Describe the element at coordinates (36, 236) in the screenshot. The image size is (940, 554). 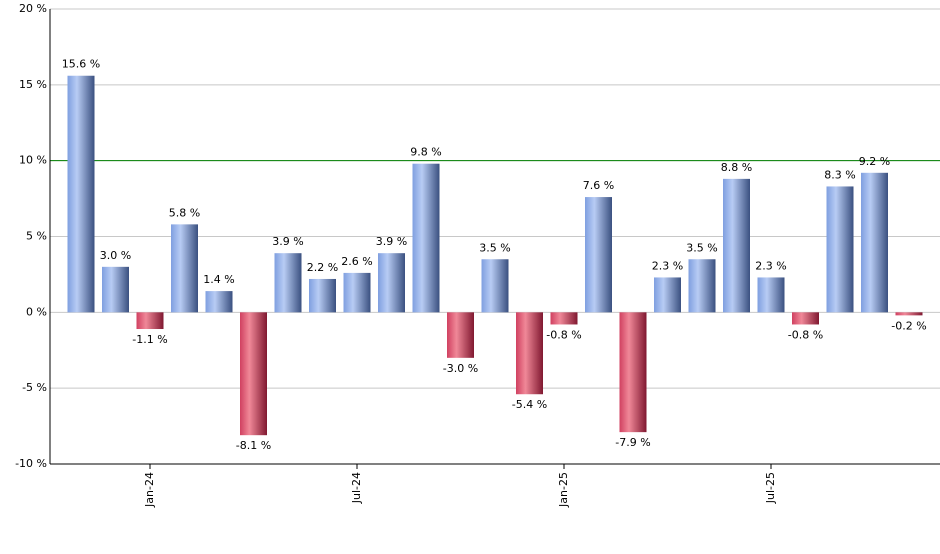
I see `y-tick-label: 5 %` at that location.